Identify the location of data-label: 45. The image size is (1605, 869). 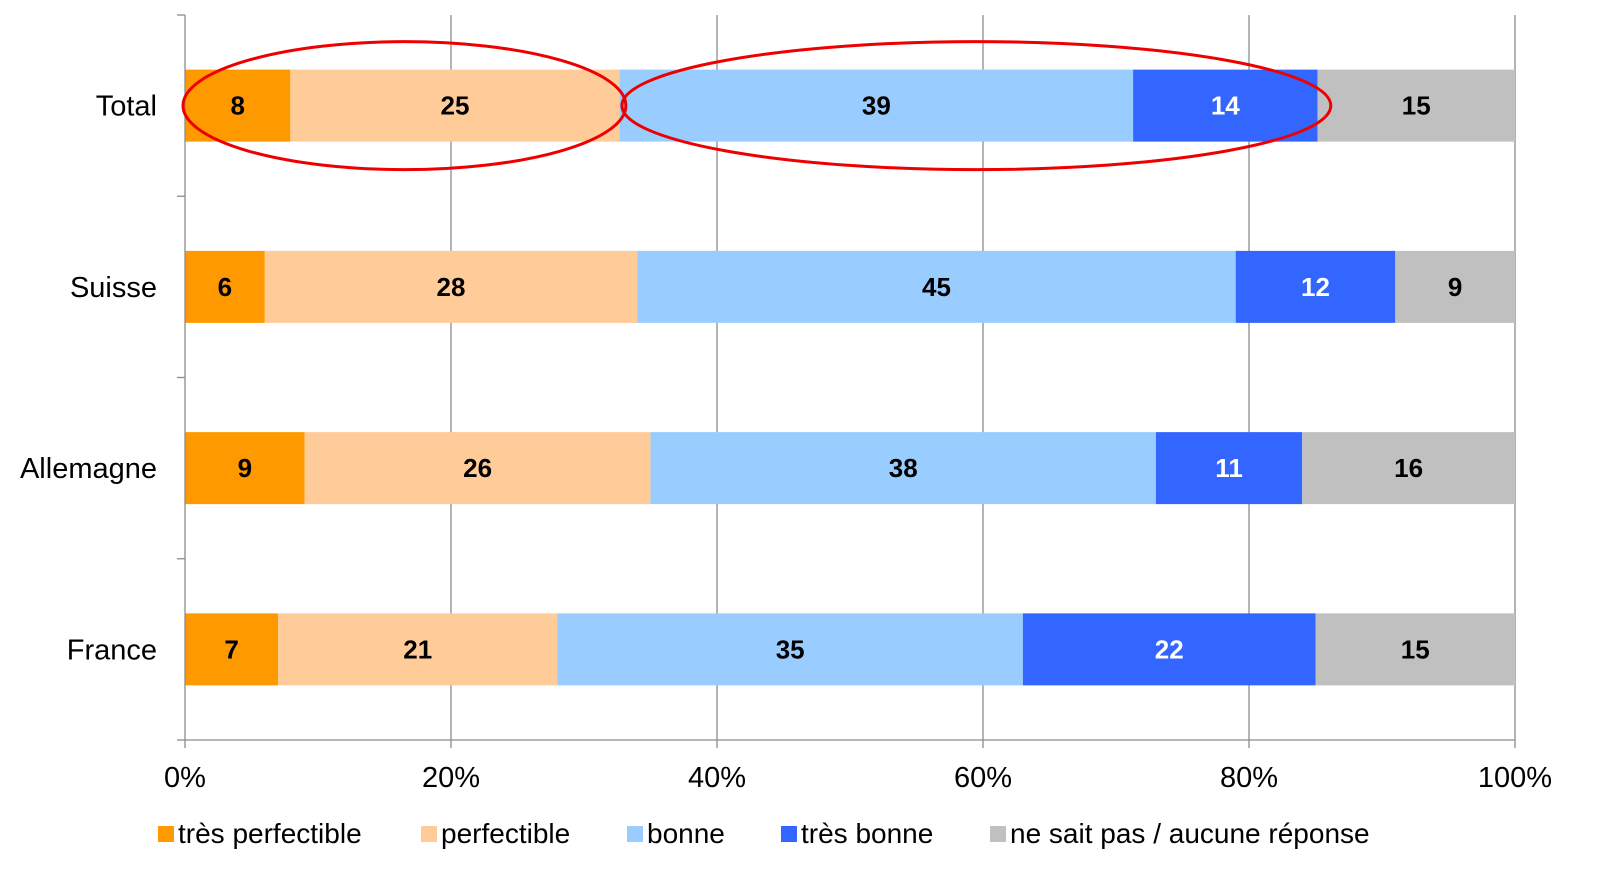
(936, 287).